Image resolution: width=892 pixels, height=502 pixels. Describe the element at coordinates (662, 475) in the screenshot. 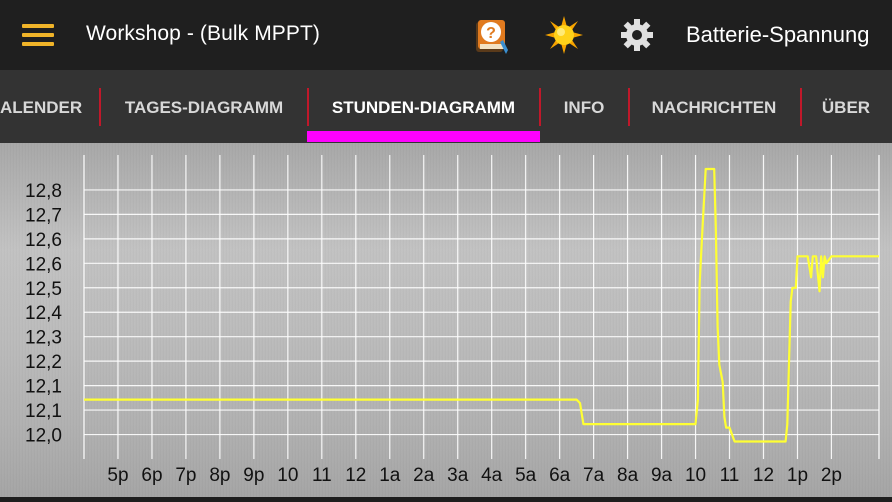

I see `x-tick-label: 9a` at that location.